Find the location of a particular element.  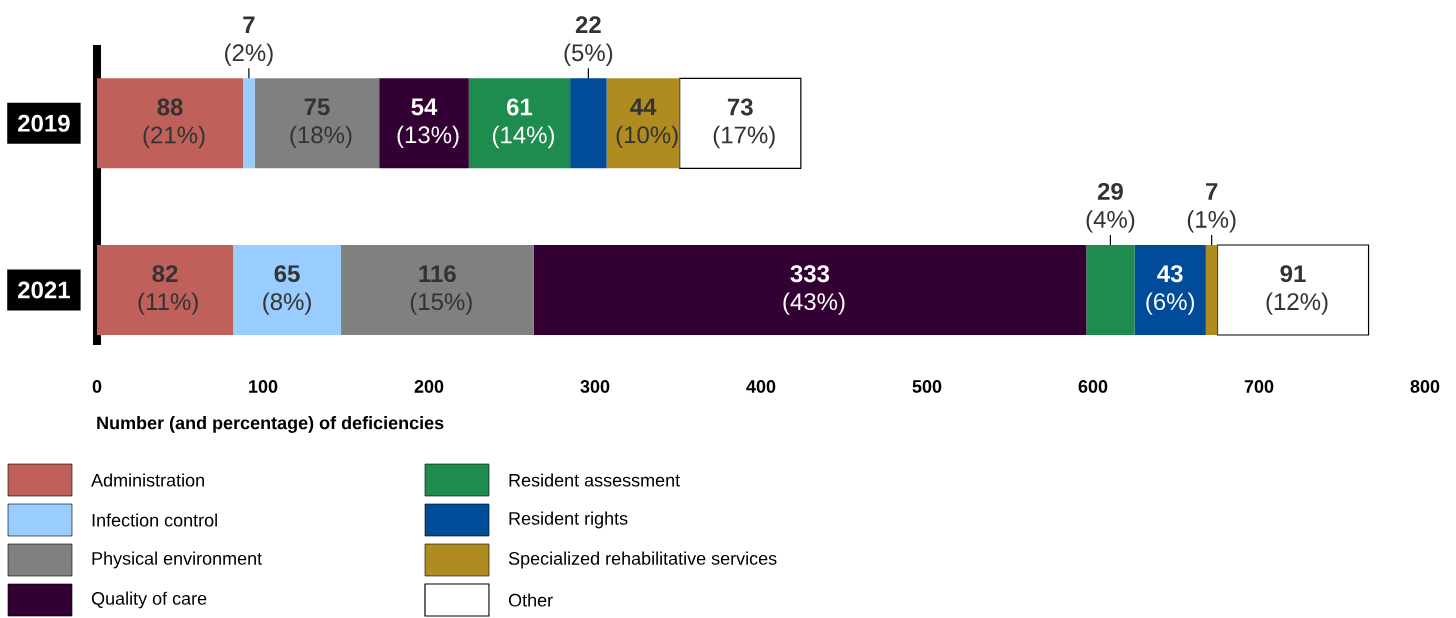

legend-label: Other is located at coordinates (530, 600).